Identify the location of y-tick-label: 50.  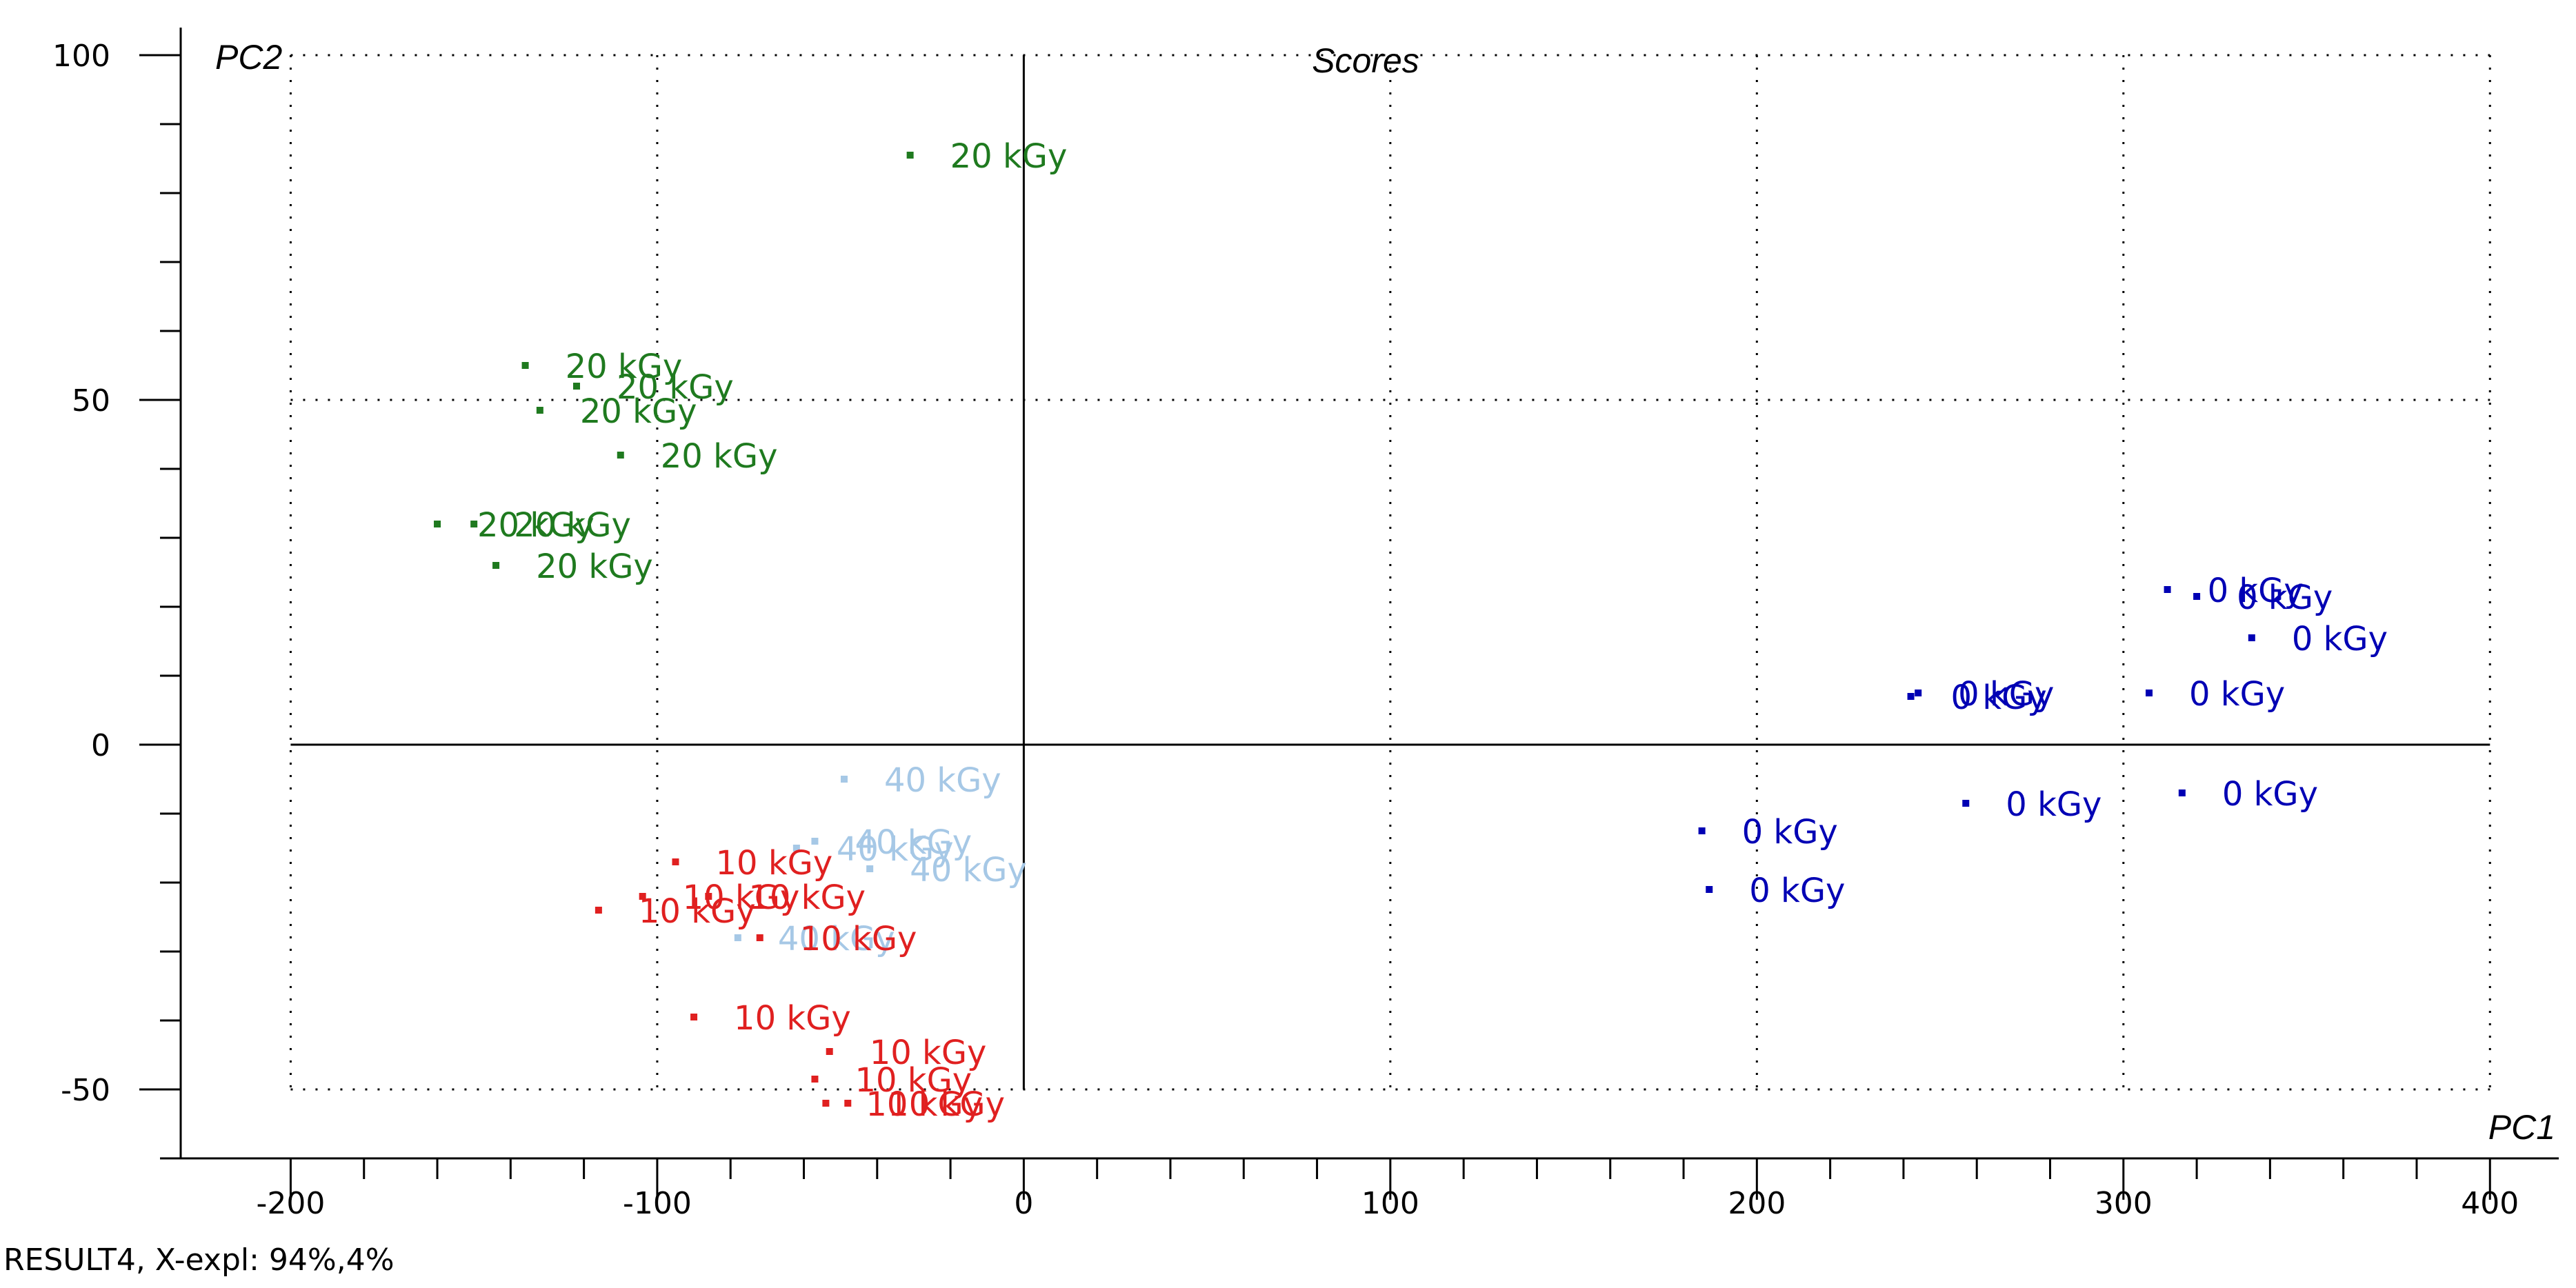
(91, 401).